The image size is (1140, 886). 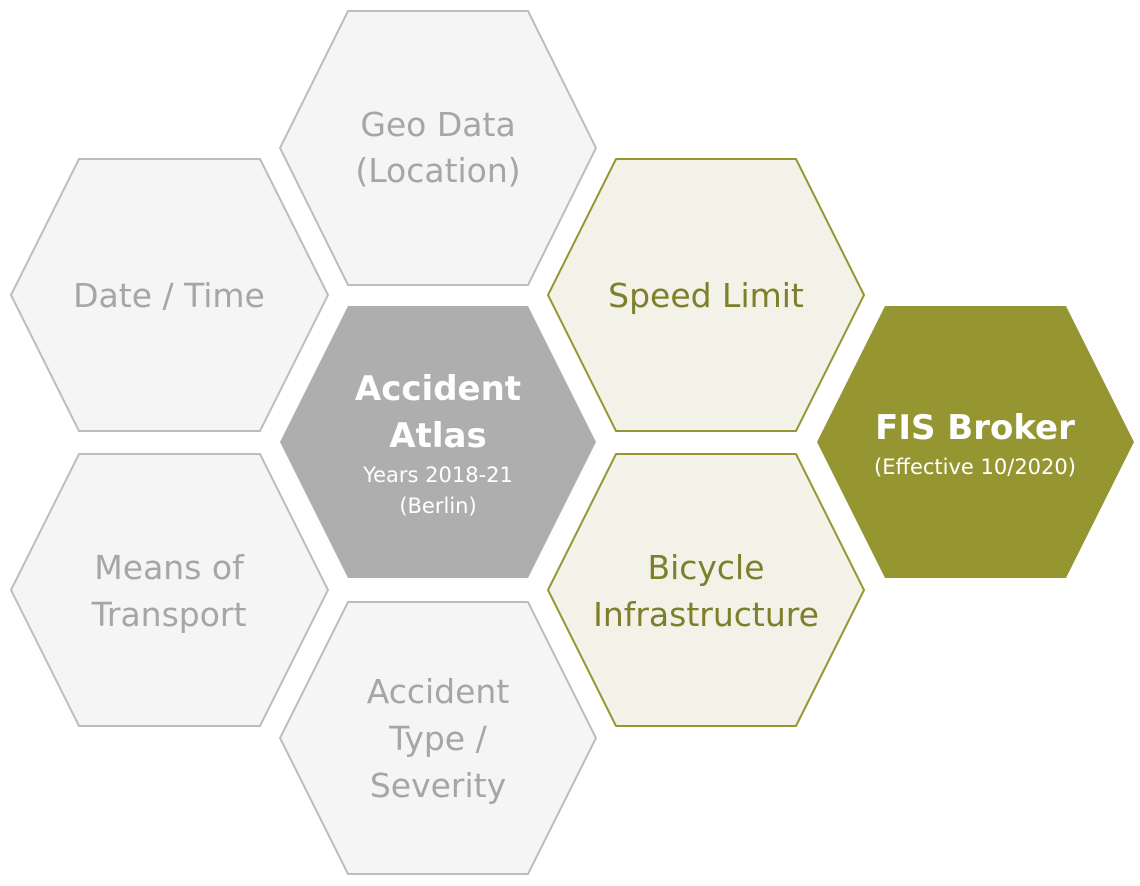 I want to click on hex-accident-atlas-sub-line-2: (Berlin), so click(x=437, y=506).